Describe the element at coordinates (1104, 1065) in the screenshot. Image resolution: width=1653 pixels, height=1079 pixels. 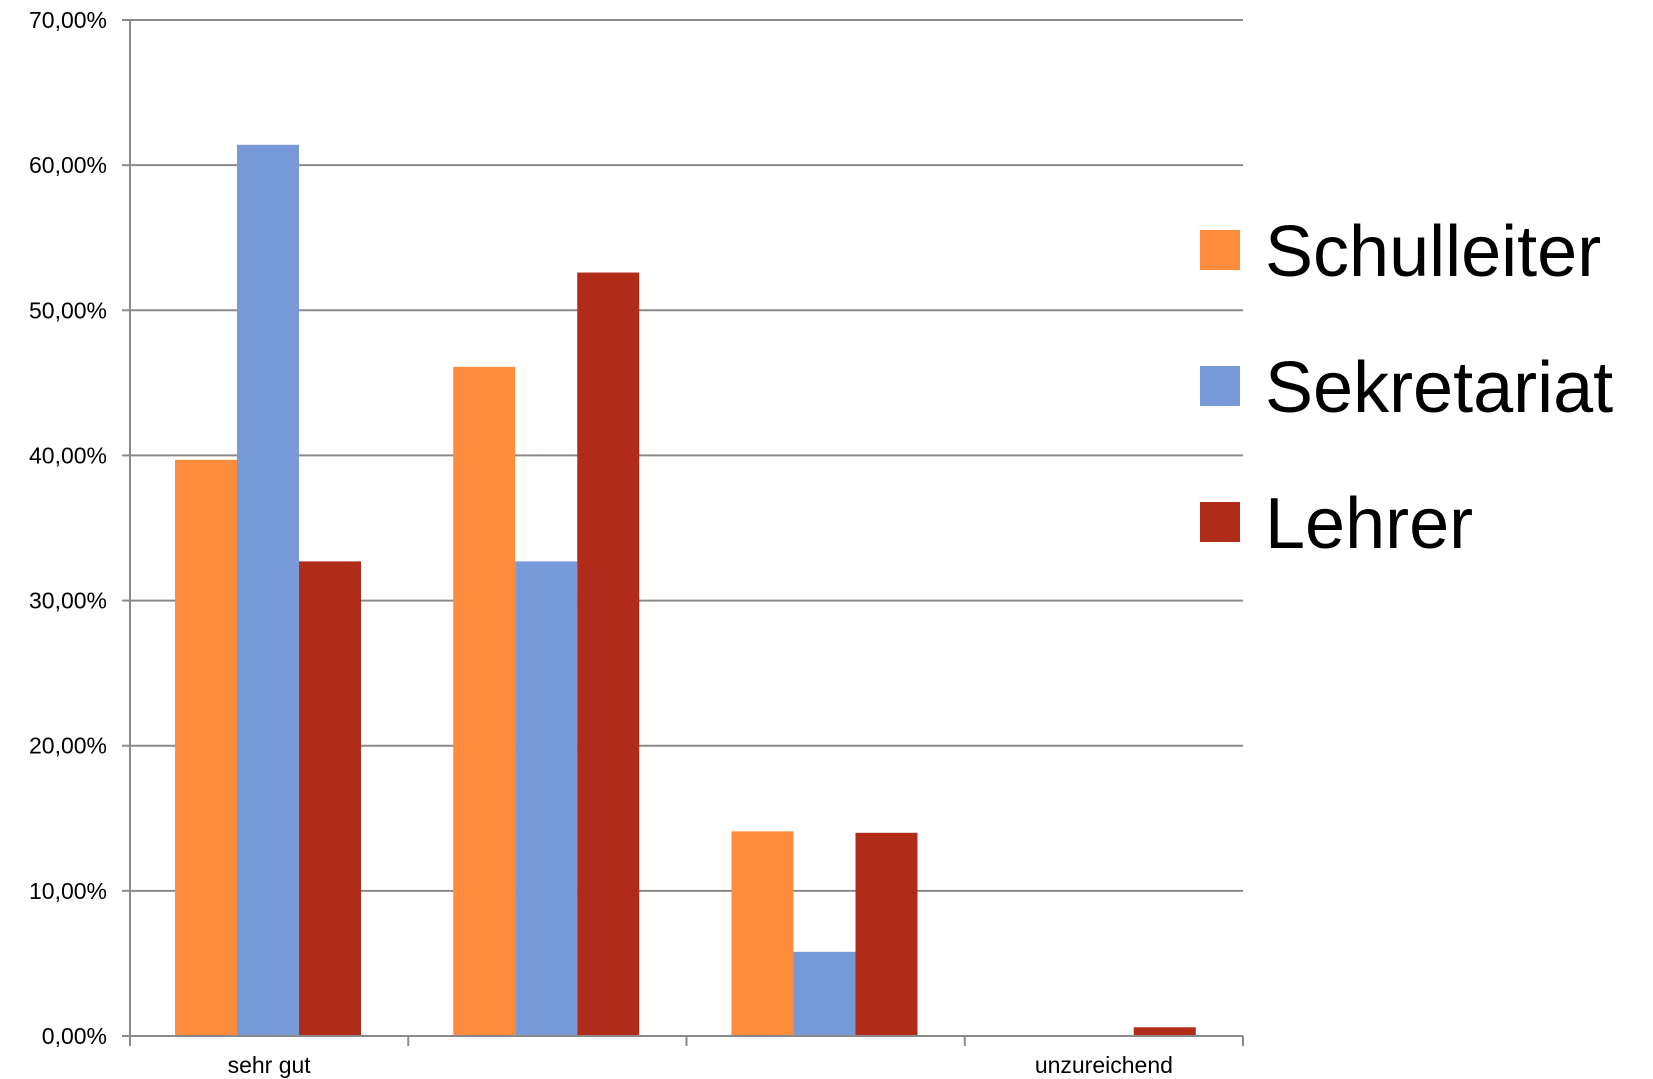
I see `x-tick-label: unzureichend` at that location.